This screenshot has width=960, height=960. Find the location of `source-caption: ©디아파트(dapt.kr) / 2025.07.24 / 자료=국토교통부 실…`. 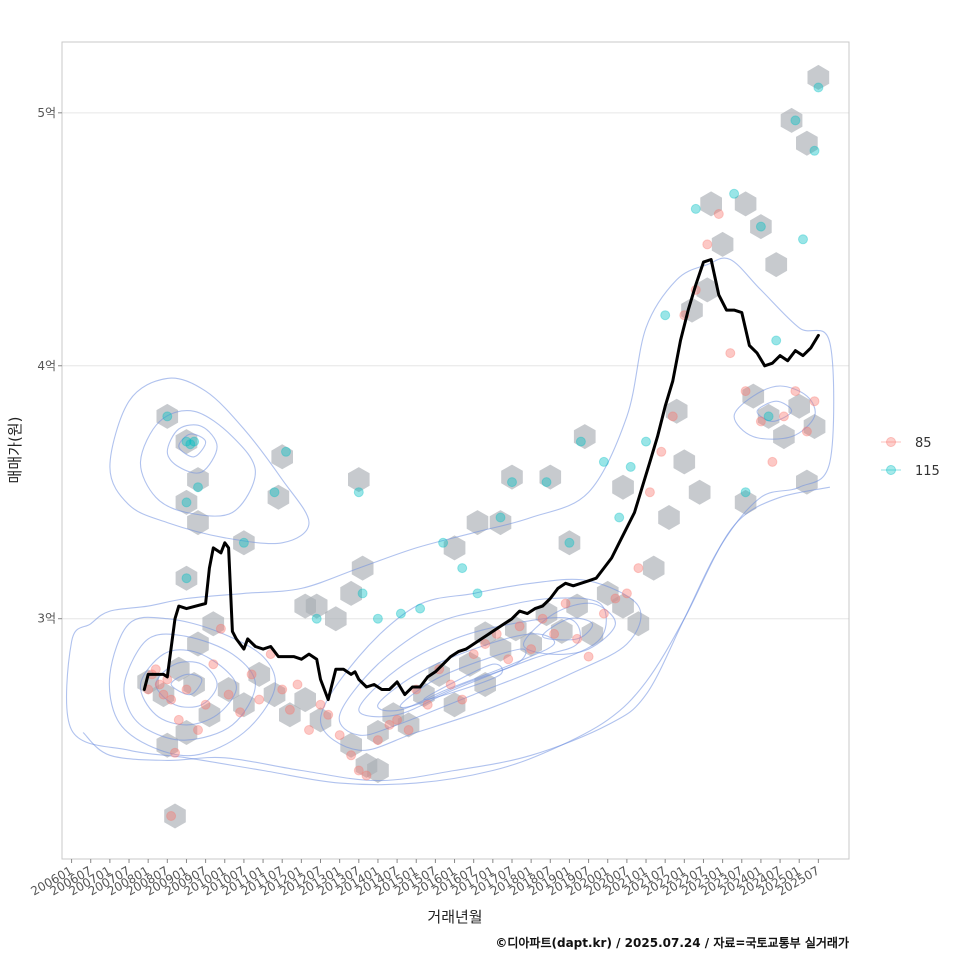

source-caption: ©디아파트(dapt.kr) / 2025.07.24 / 자료=국토교통부 실… is located at coordinates (672, 942).